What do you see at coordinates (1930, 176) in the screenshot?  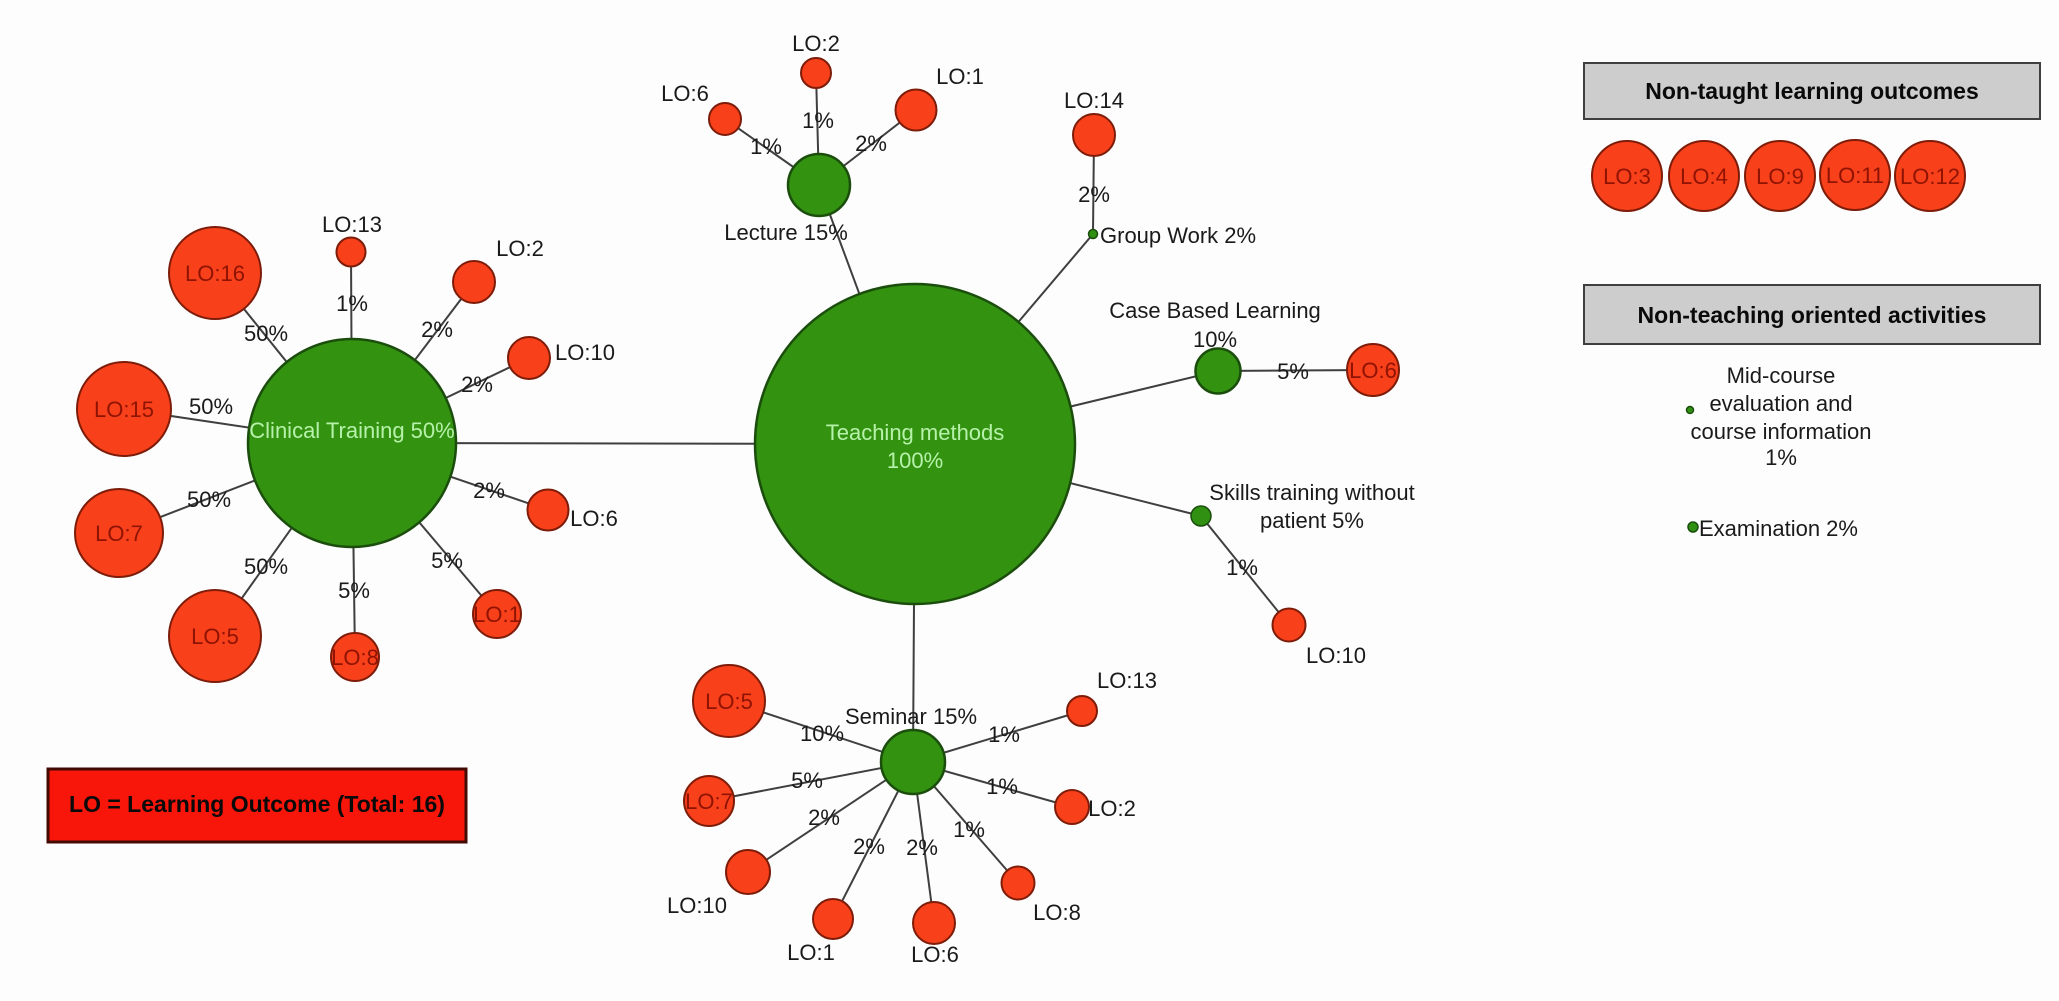 I see `svg-text: LO:12` at bounding box center [1930, 176].